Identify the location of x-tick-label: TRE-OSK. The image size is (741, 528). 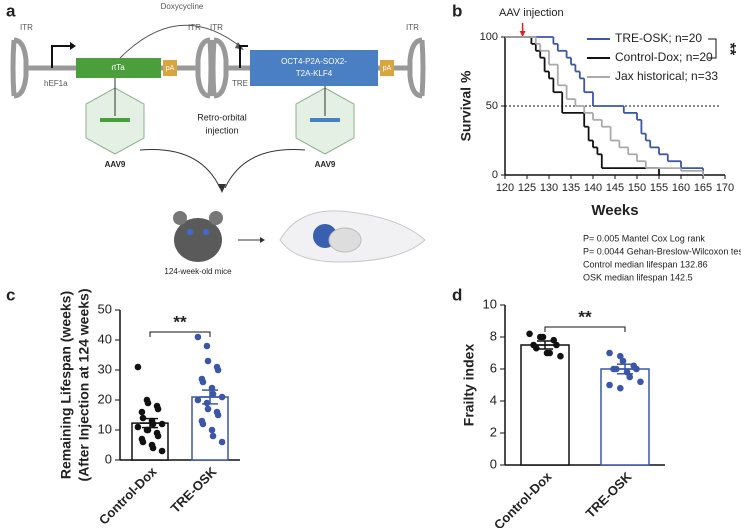
(194, 490).